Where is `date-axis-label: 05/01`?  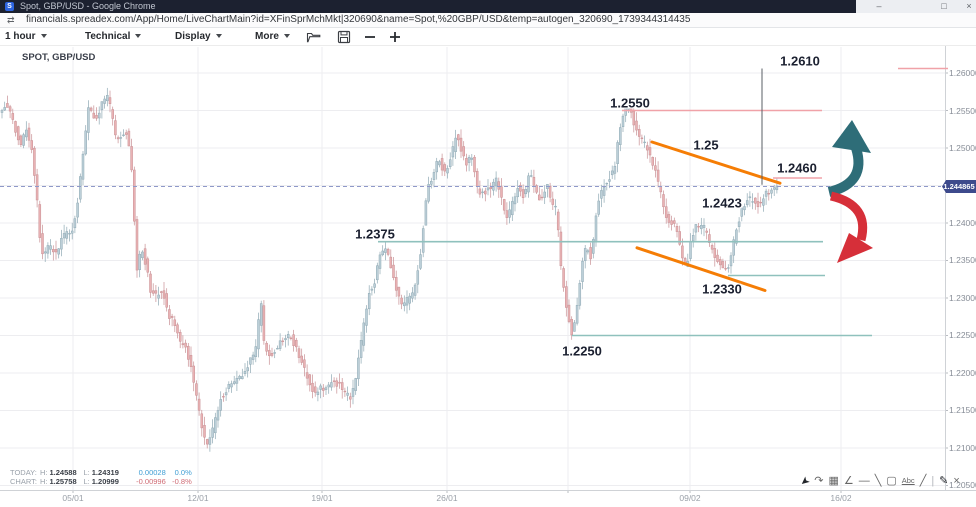 date-axis-label: 05/01 is located at coordinates (73, 498).